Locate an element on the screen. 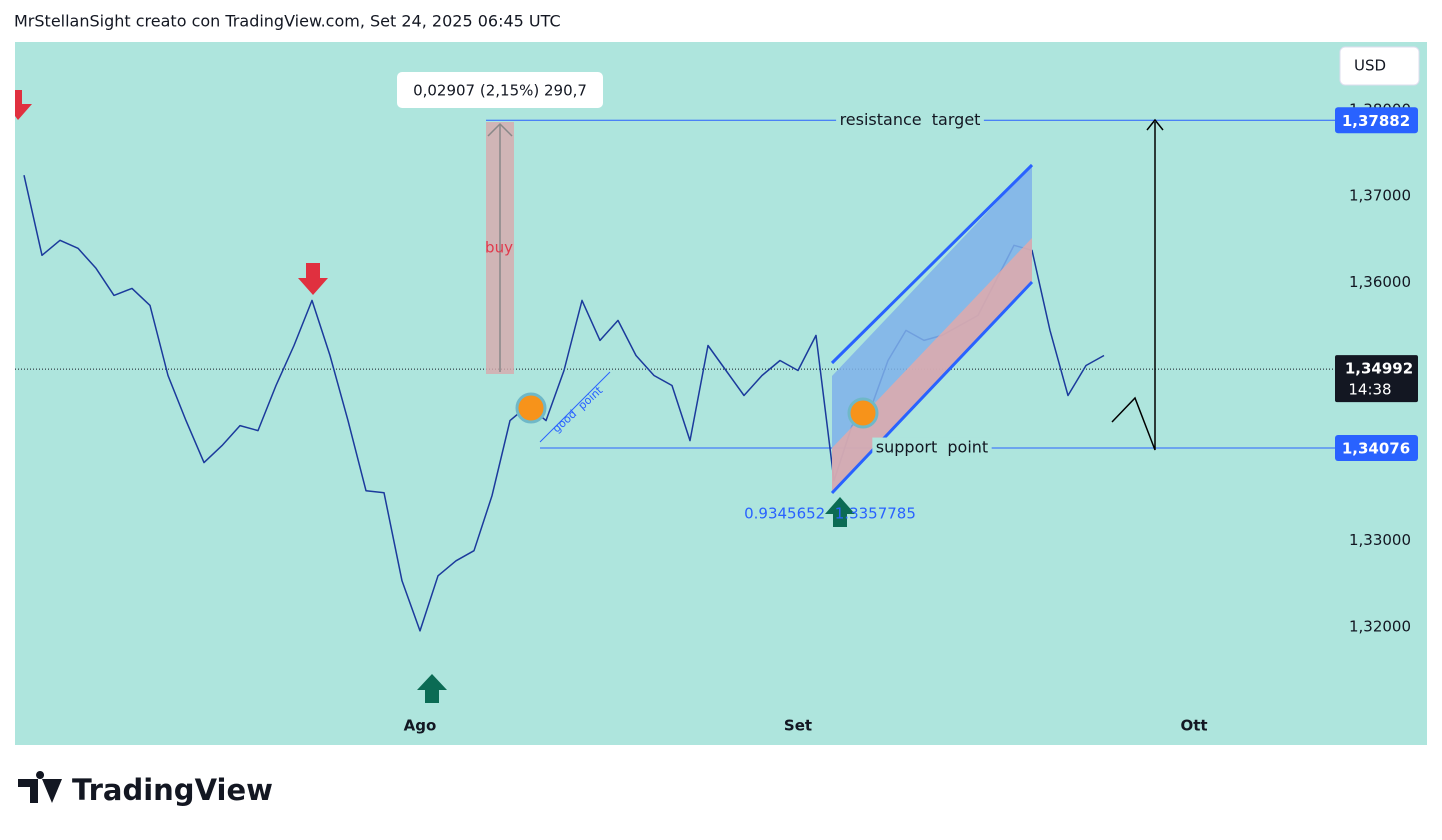  y-tick-label: 1,37000 is located at coordinates (1380, 196).